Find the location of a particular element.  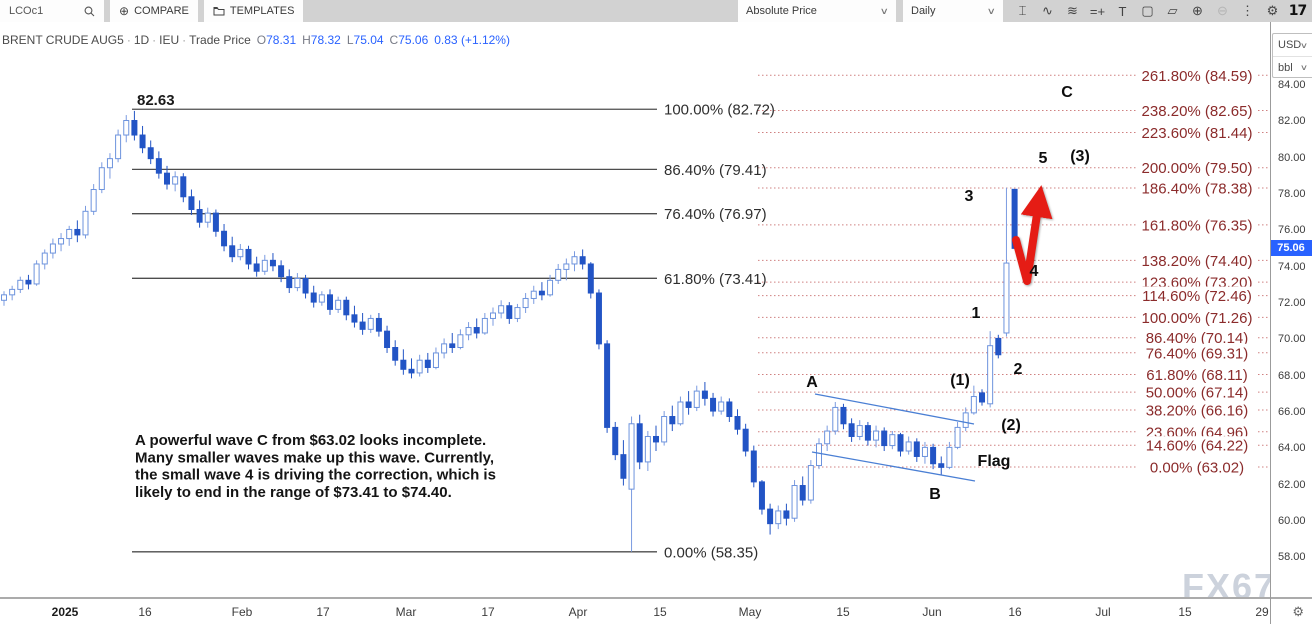

pattern-icon: ▢ is located at coordinates (1147, 10).